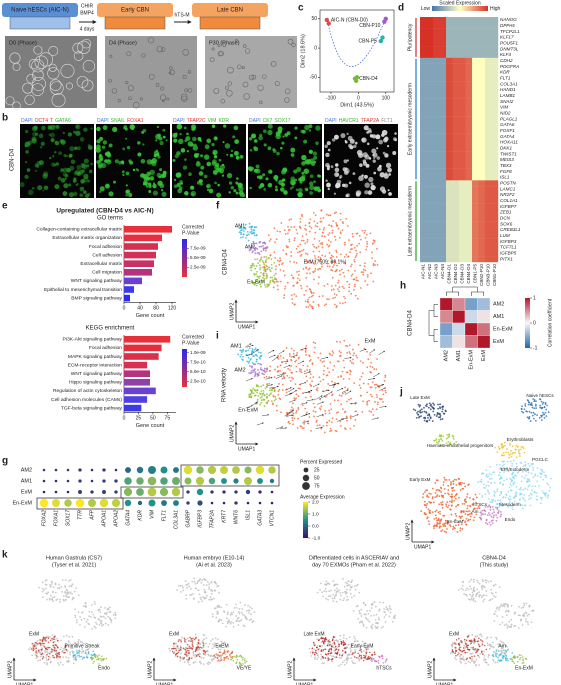 This screenshot has height=685, width=561. Describe the element at coordinates (212, 121) in the screenshot. I see `stain: VIM` at that location.